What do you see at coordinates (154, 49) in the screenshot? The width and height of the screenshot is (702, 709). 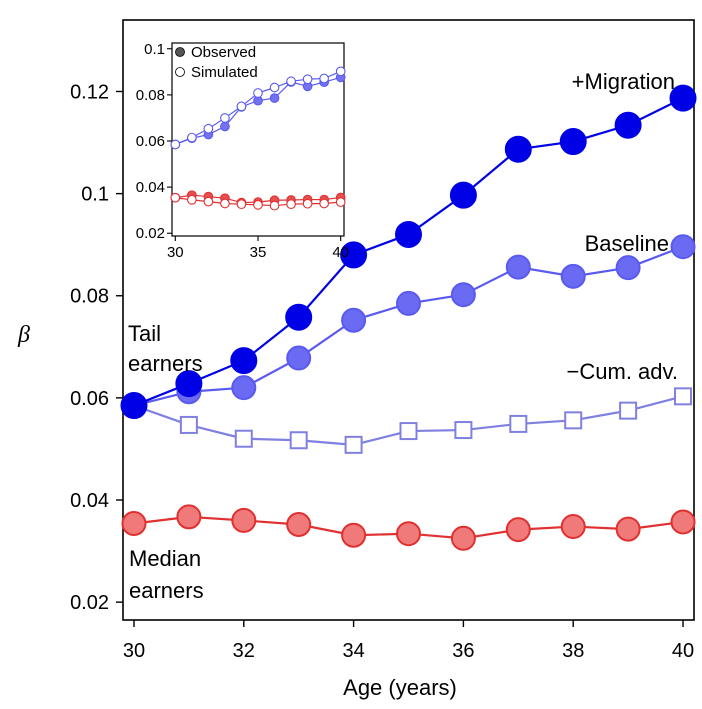 I see `inset-y-tick-label: 0.1` at bounding box center [154, 49].